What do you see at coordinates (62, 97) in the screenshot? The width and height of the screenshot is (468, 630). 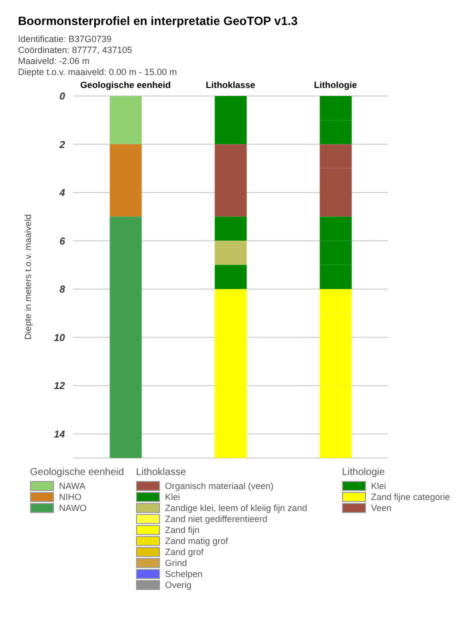 I see `y-tick-label: 0` at bounding box center [62, 97].